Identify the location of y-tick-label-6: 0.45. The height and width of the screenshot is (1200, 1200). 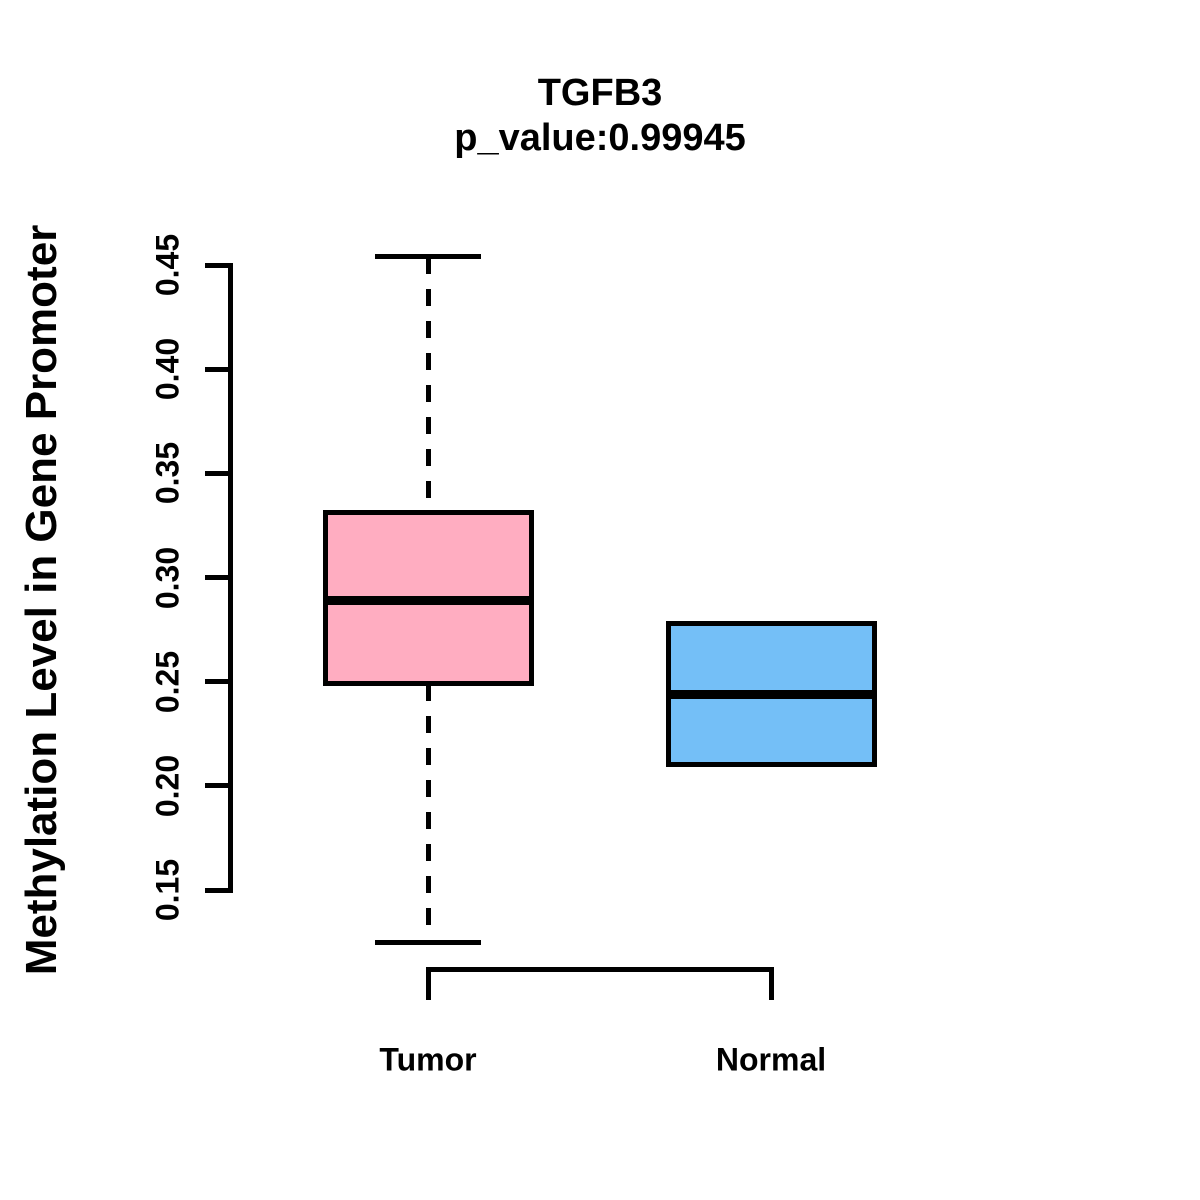
(167, 265).